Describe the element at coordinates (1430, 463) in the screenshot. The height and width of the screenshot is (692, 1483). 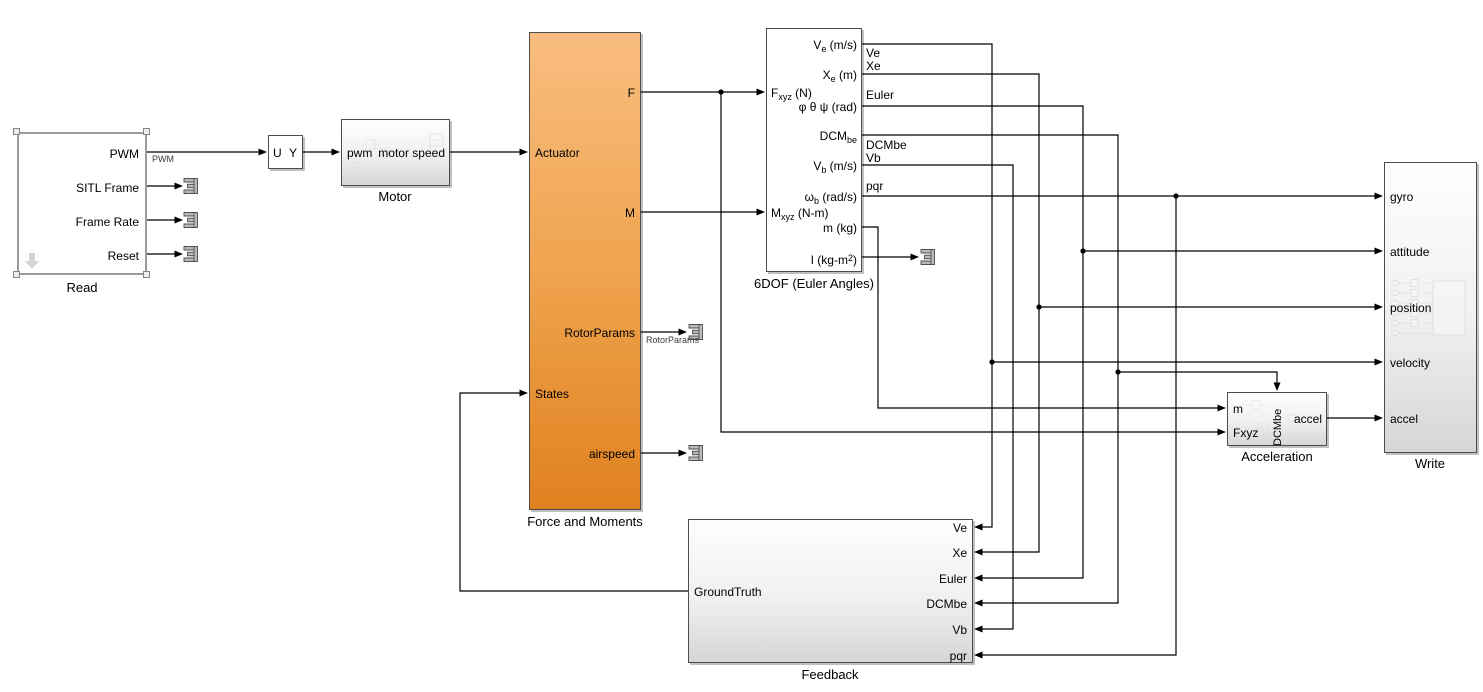
I see `block-name-write: Write` at that location.